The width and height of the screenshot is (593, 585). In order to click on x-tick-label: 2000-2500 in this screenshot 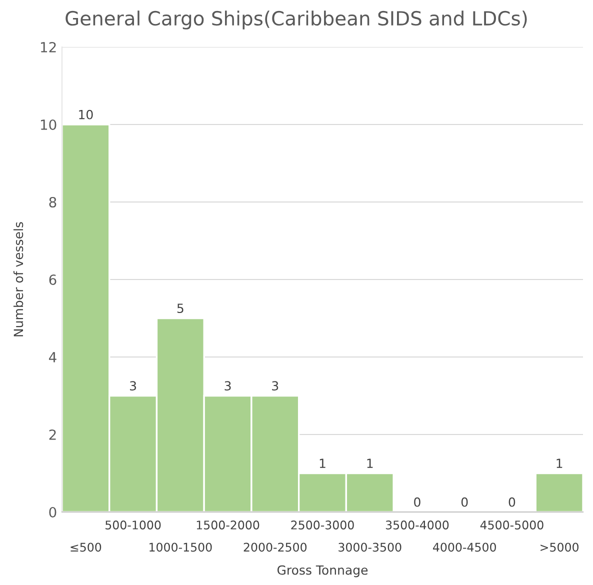, I will do `click(275, 547)`.